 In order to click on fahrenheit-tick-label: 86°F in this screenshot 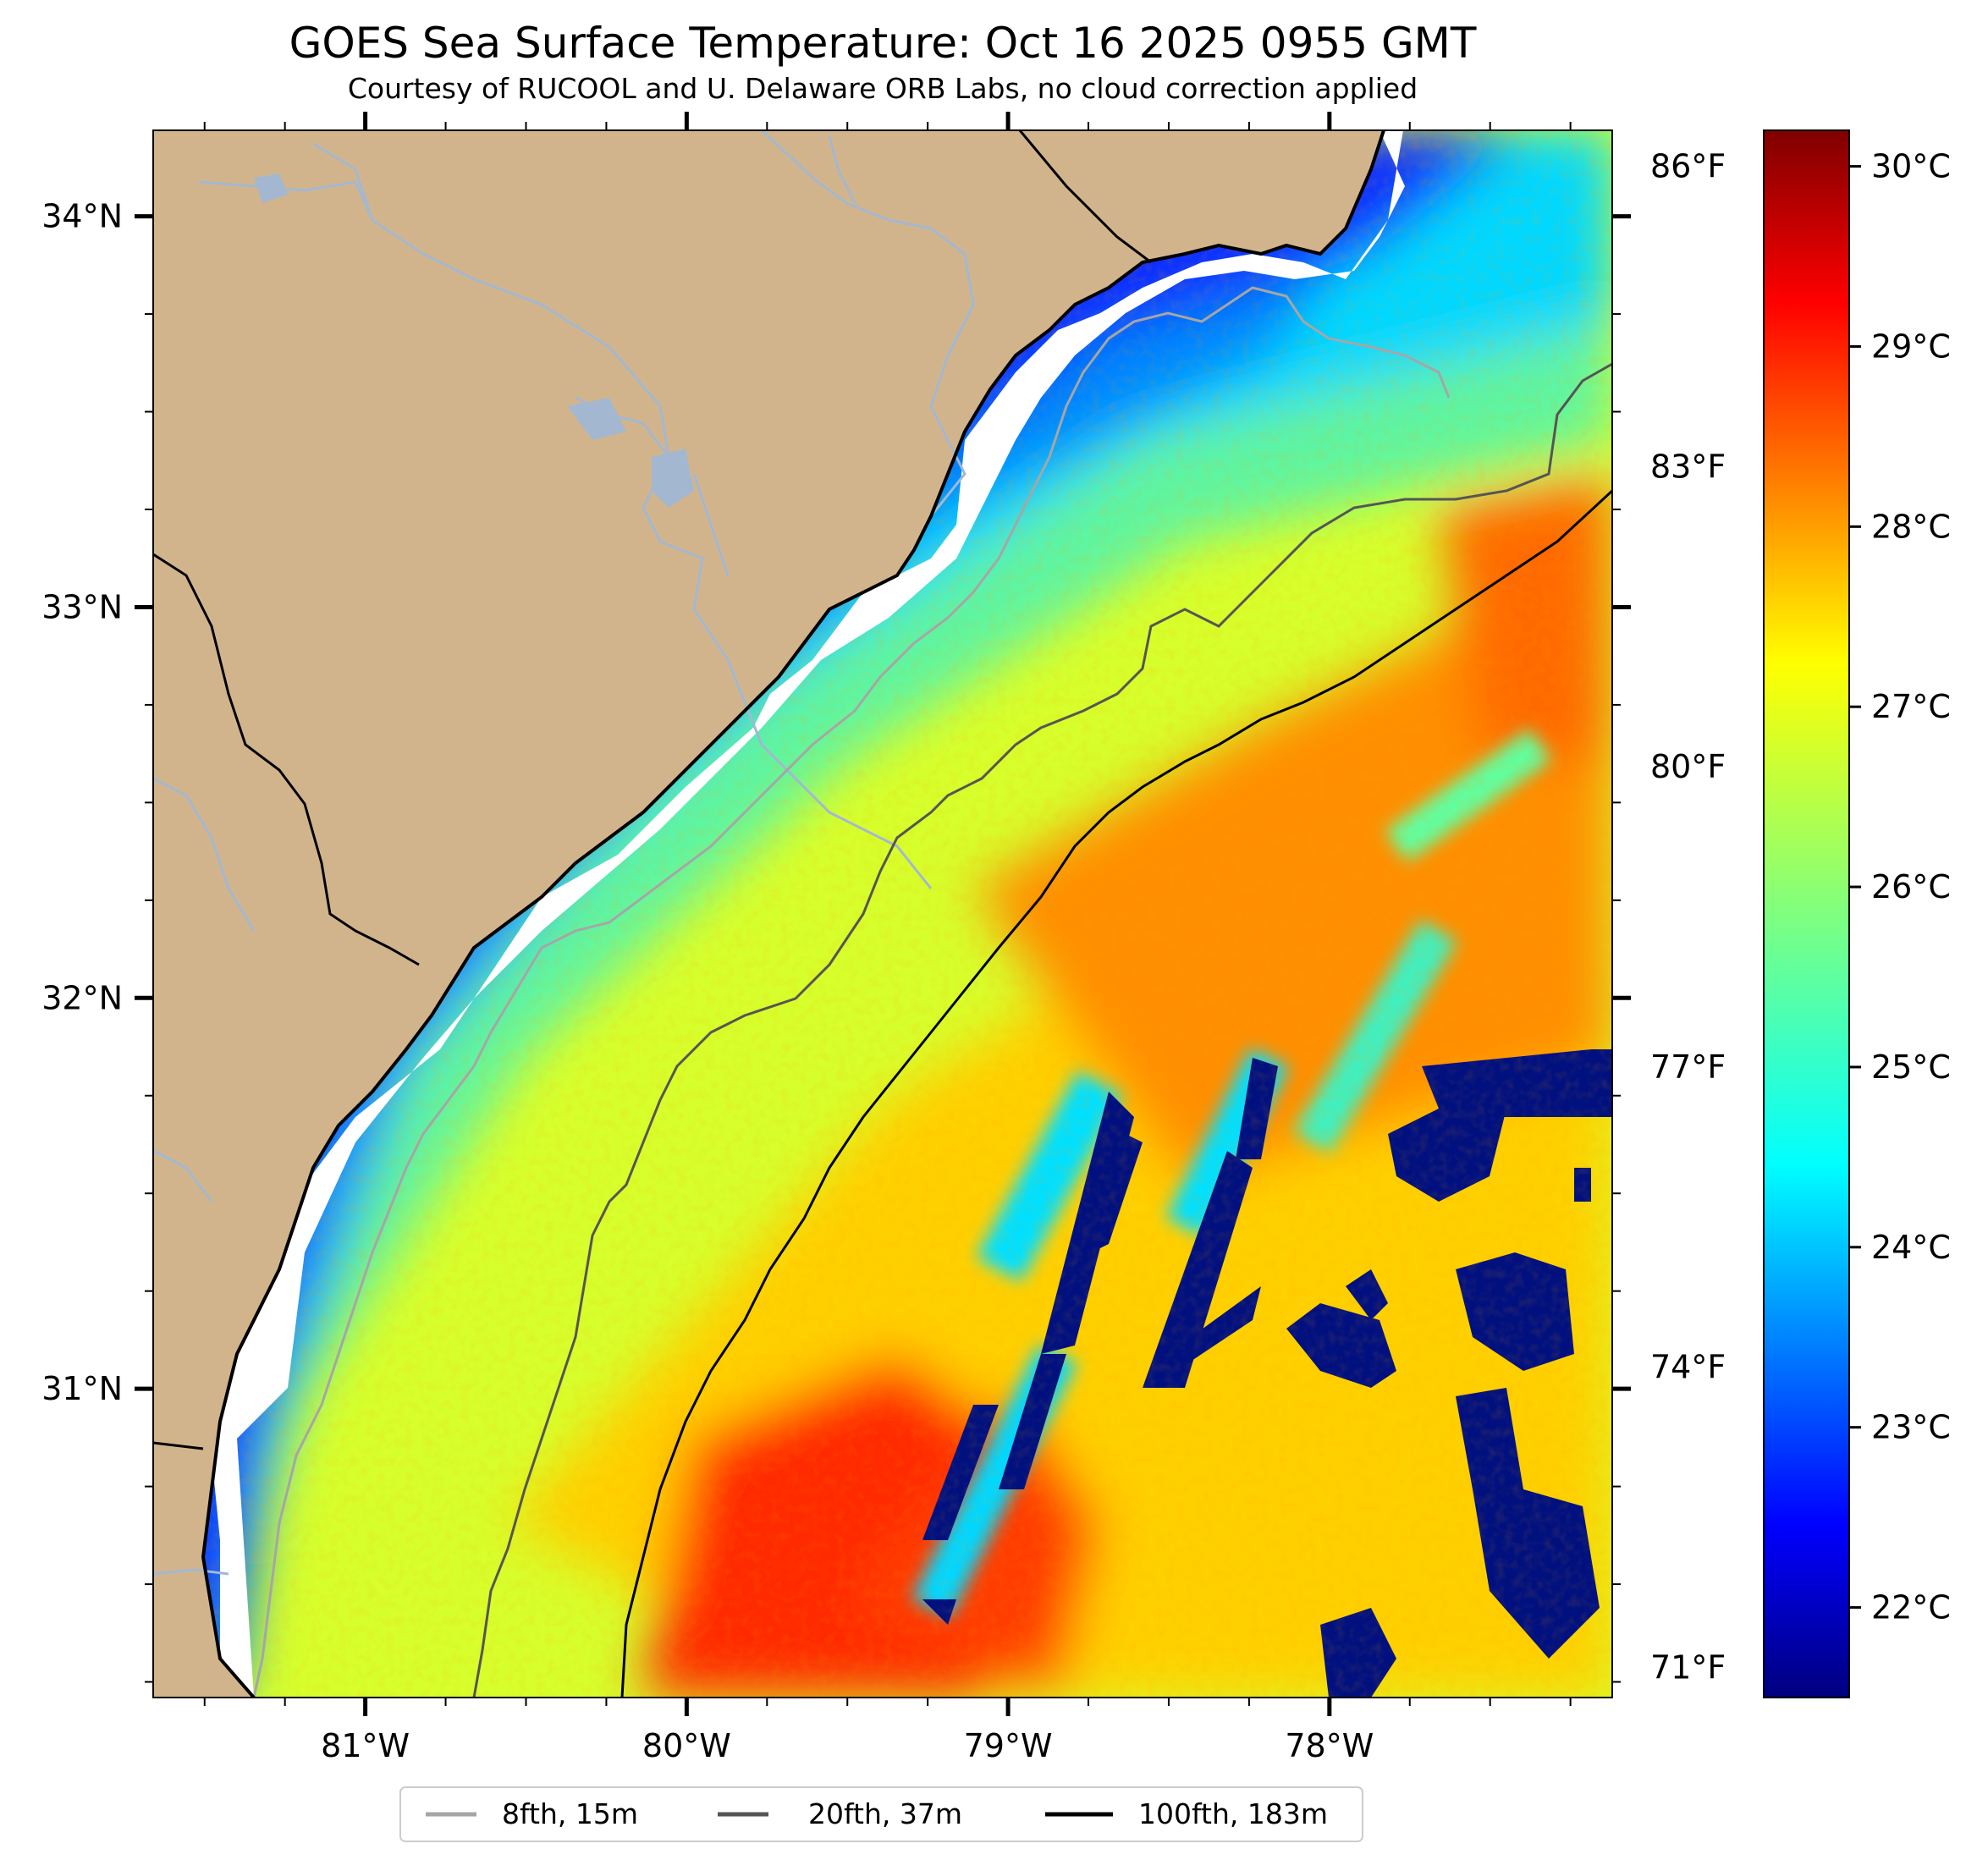, I will do `click(1688, 166)`.